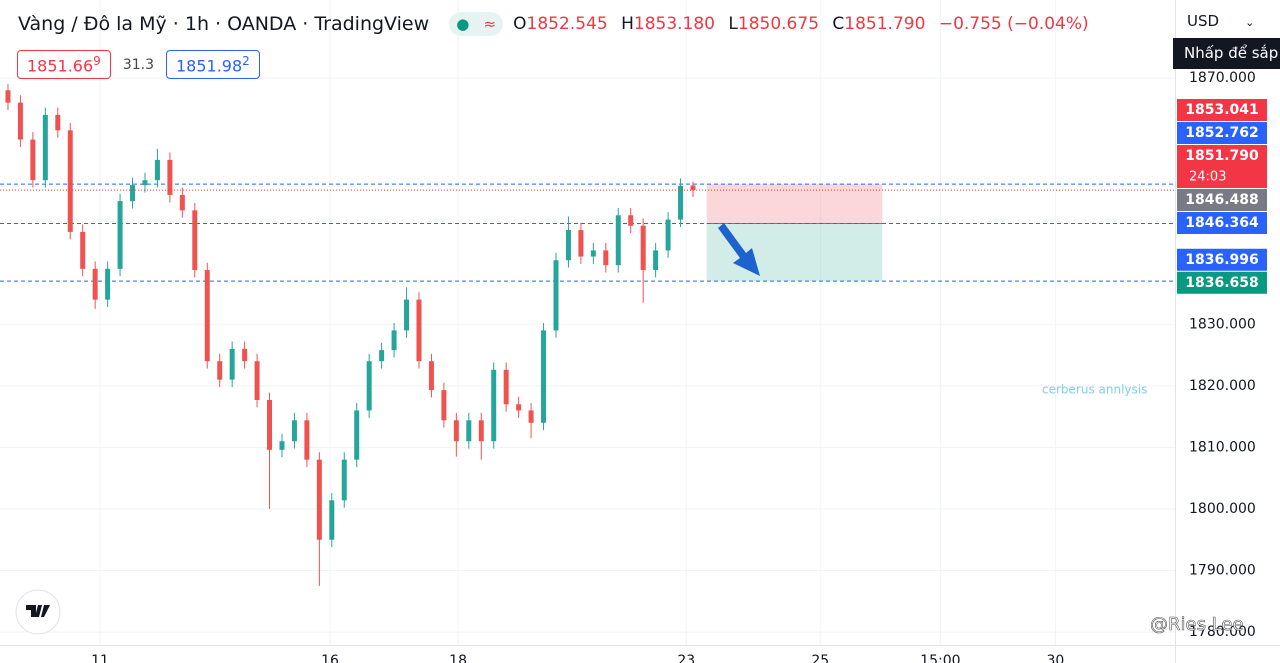 This screenshot has width=1280, height=663. What do you see at coordinates (1056, 658) in the screenshot?
I see `x-tick-label: 30` at bounding box center [1056, 658].